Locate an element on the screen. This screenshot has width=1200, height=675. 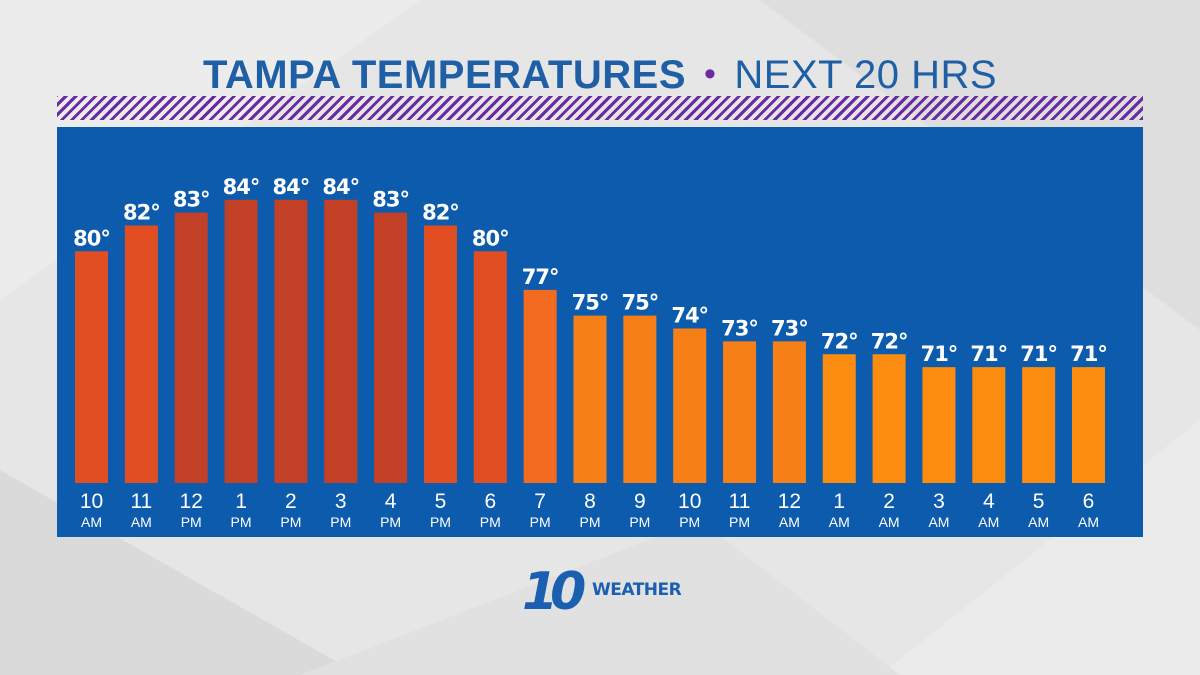
temperature-value-label: 74° is located at coordinates (689, 316).